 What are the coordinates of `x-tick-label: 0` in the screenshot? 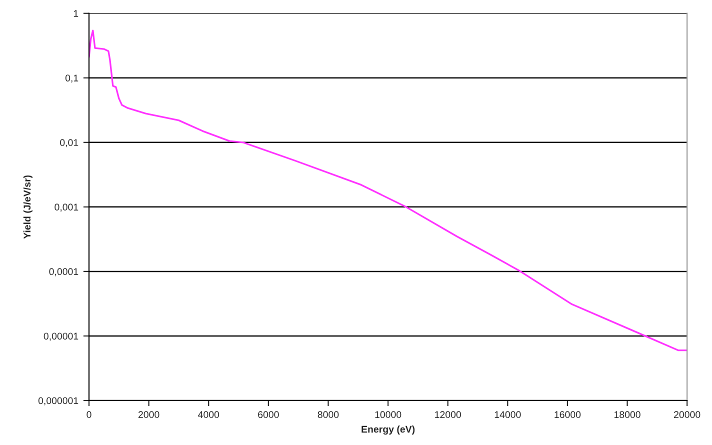 It's located at (89, 414).